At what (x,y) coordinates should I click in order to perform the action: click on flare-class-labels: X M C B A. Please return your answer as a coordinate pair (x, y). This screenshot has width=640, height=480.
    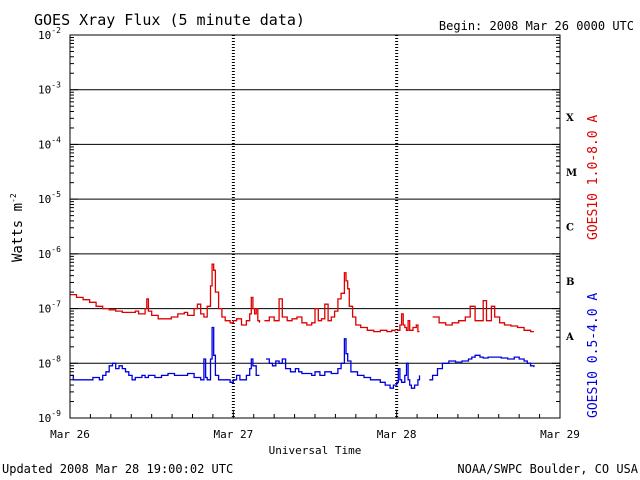
    Looking at the image, I should click on (571, 228).